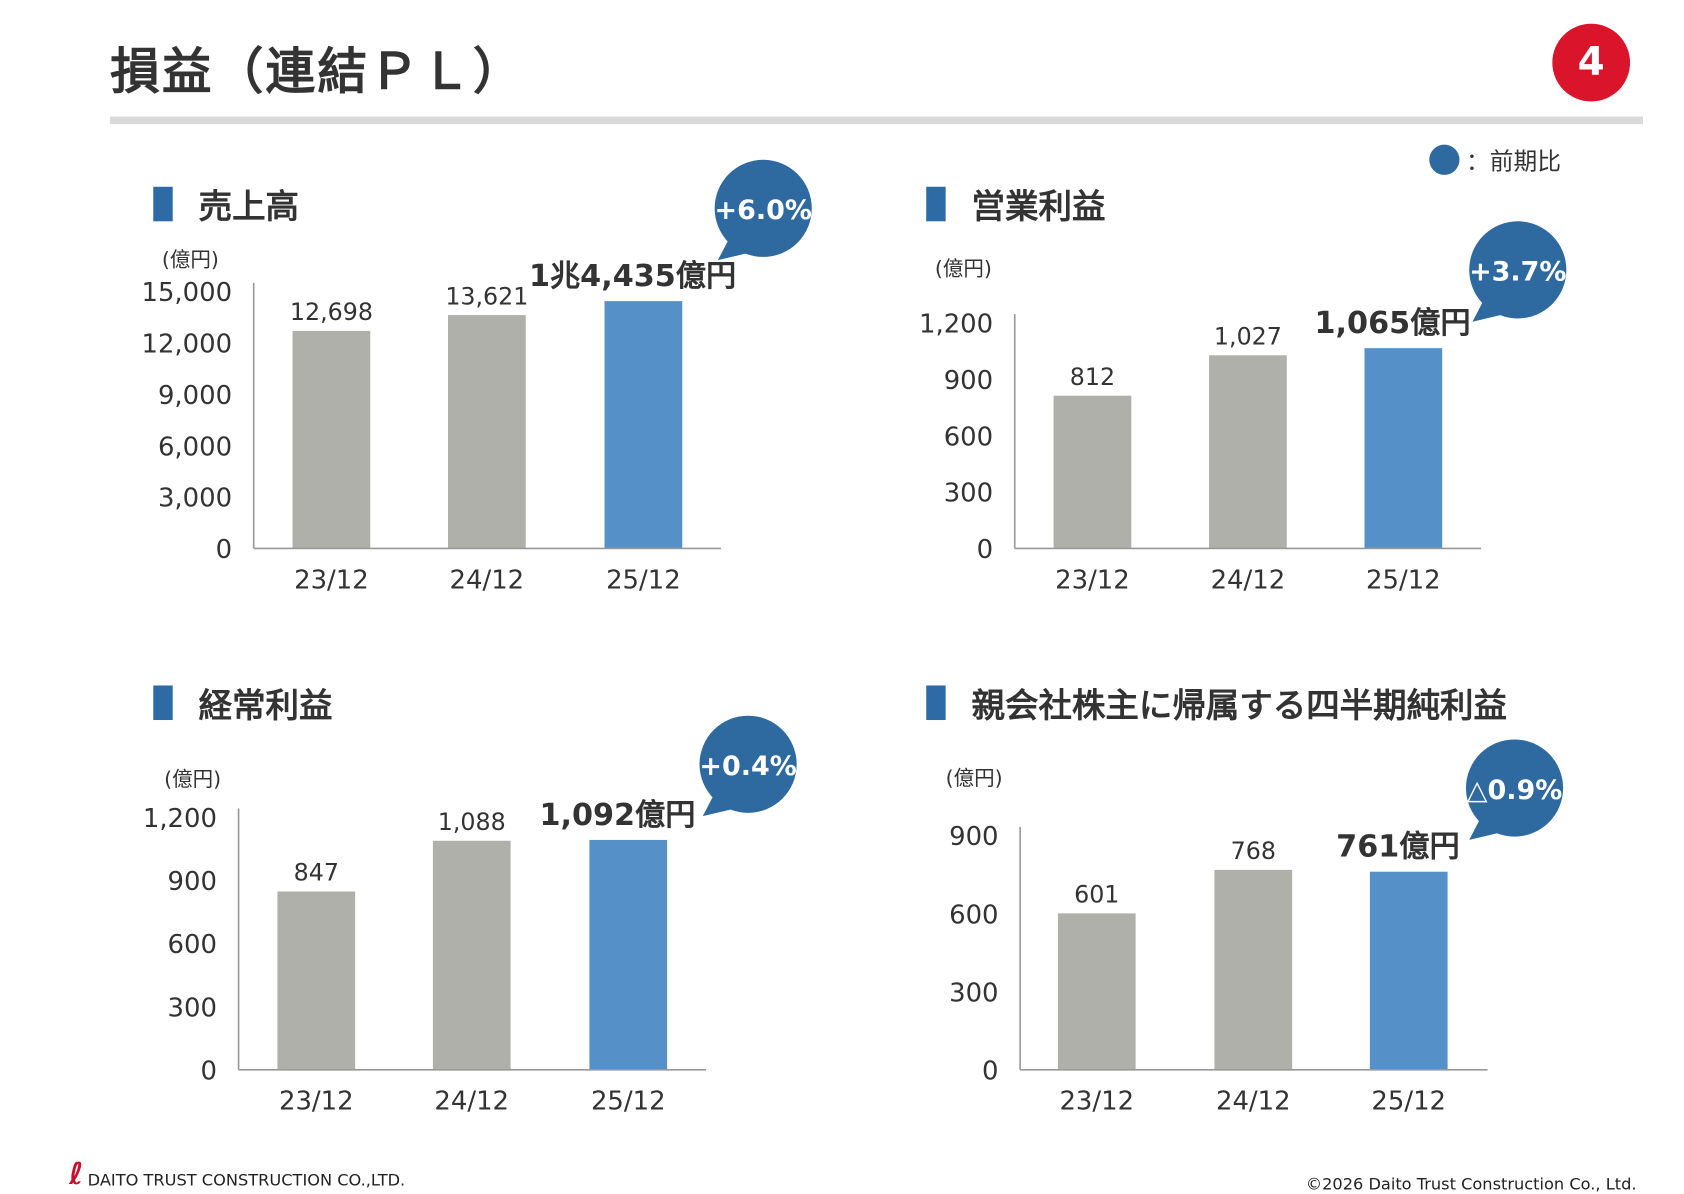 The image size is (1684, 1194). I want to click on change-label: +6.0%, so click(763, 210).